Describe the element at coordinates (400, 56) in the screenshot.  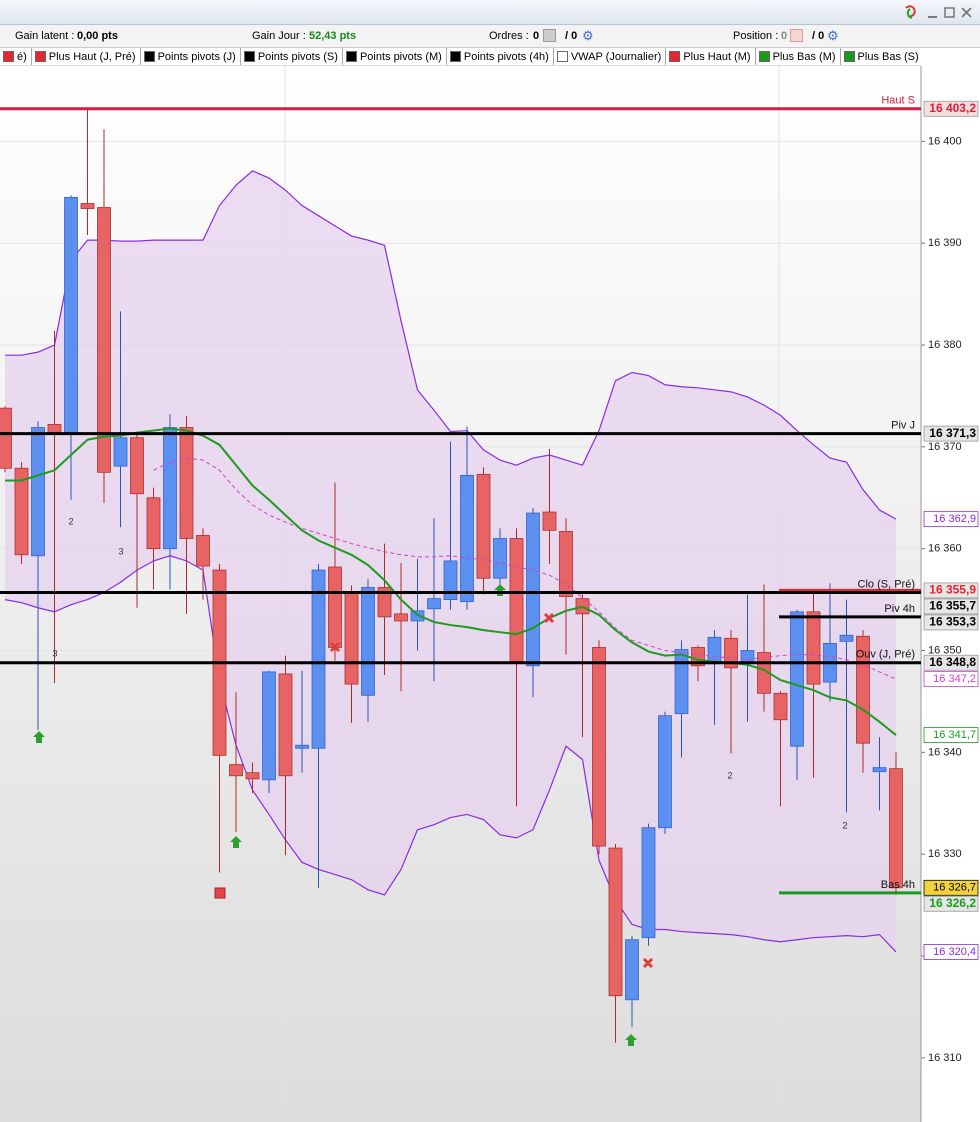
I see `legend-label: Points pivots (M)` at that location.